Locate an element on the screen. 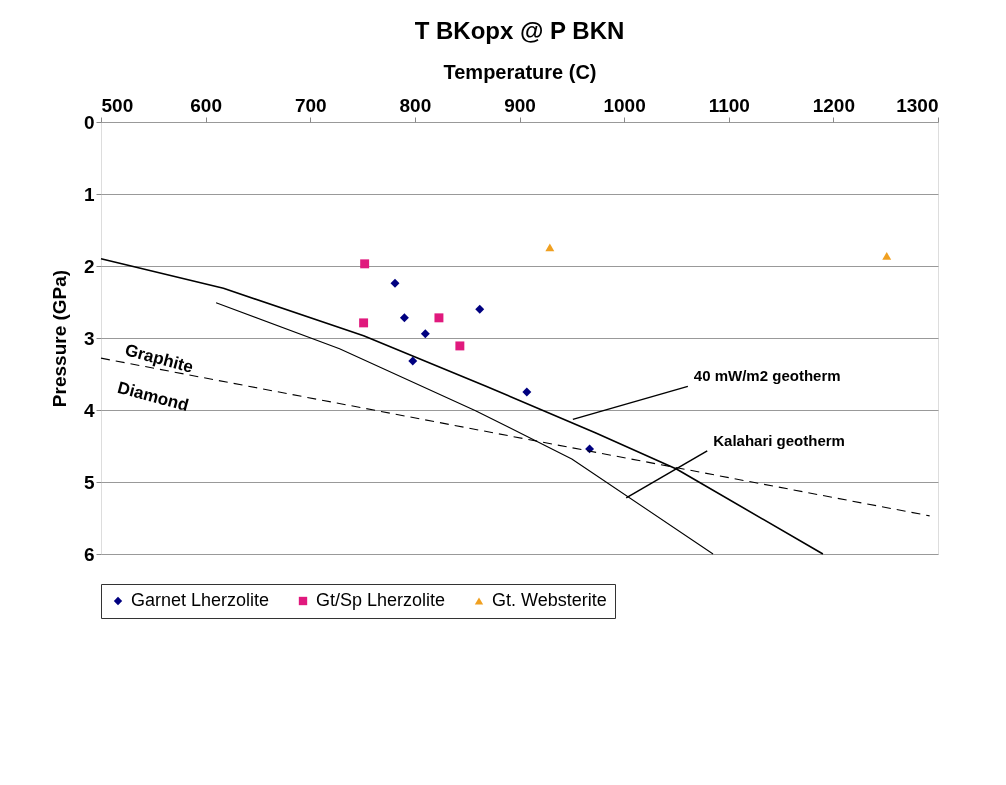  x-tick-label: 700 is located at coordinates (310, 105).